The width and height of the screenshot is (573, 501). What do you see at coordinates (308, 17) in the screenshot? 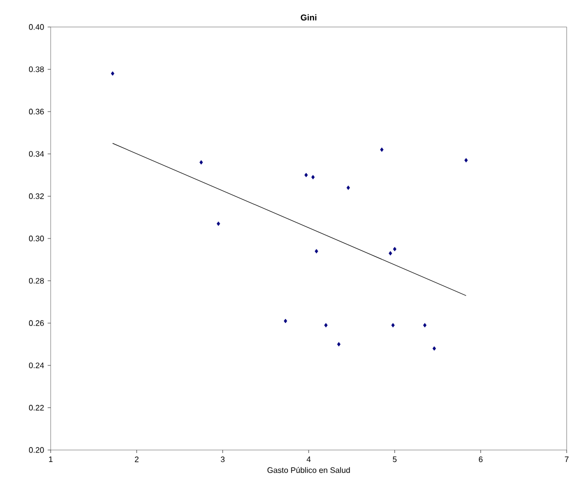
I see `chart-title: Gini` at bounding box center [308, 17].